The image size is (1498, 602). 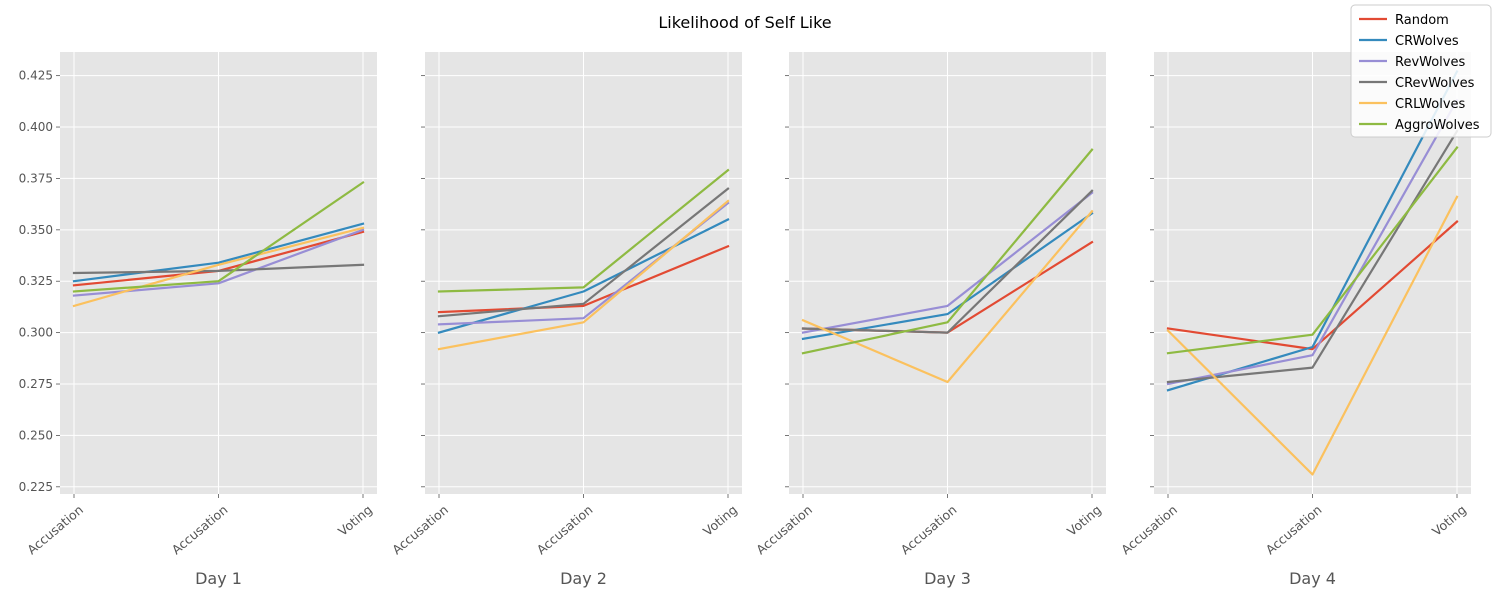 What do you see at coordinates (36, 127) in the screenshot?
I see `y-tick-label: 0.400` at bounding box center [36, 127].